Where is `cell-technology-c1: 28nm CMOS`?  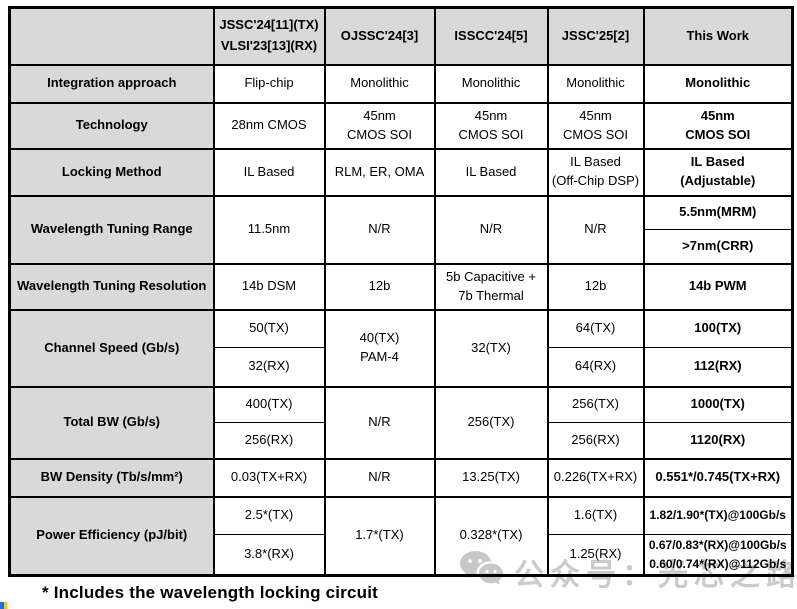 cell-technology-c1: 28nm CMOS is located at coordinates (268, 125).